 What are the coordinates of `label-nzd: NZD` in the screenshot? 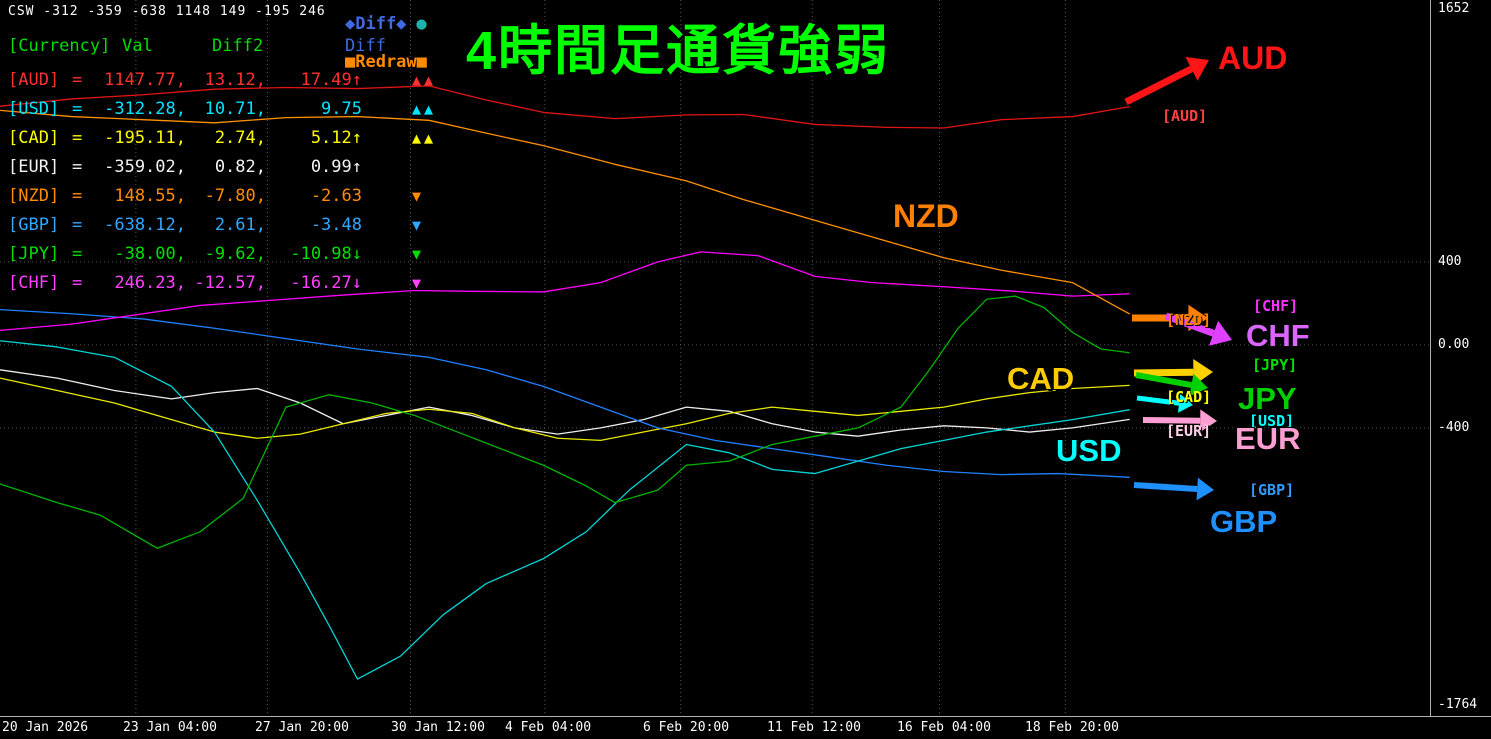 It's located at (926, 216).